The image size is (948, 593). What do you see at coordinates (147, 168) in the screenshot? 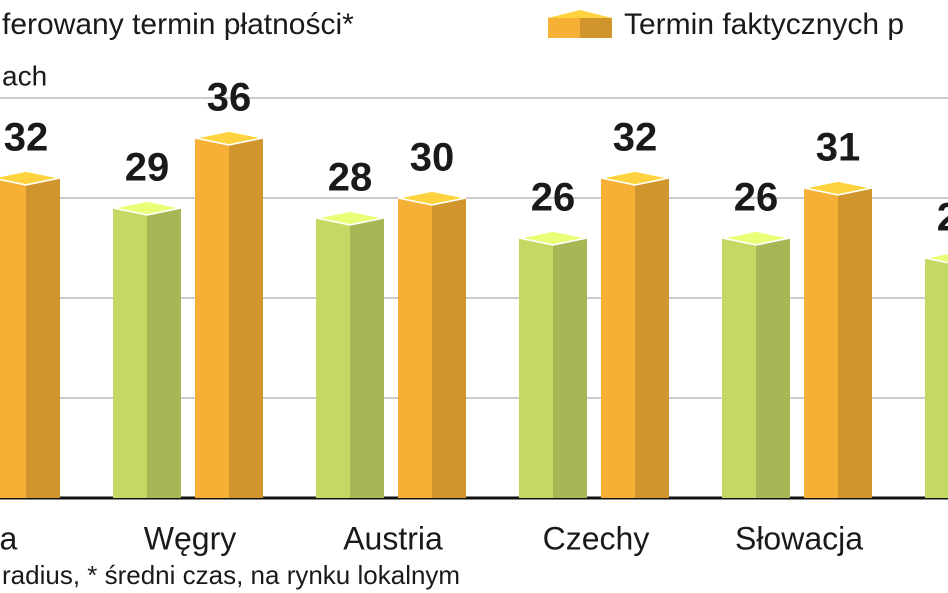
I see `value-label: 29` at bounding box center [147, 168].